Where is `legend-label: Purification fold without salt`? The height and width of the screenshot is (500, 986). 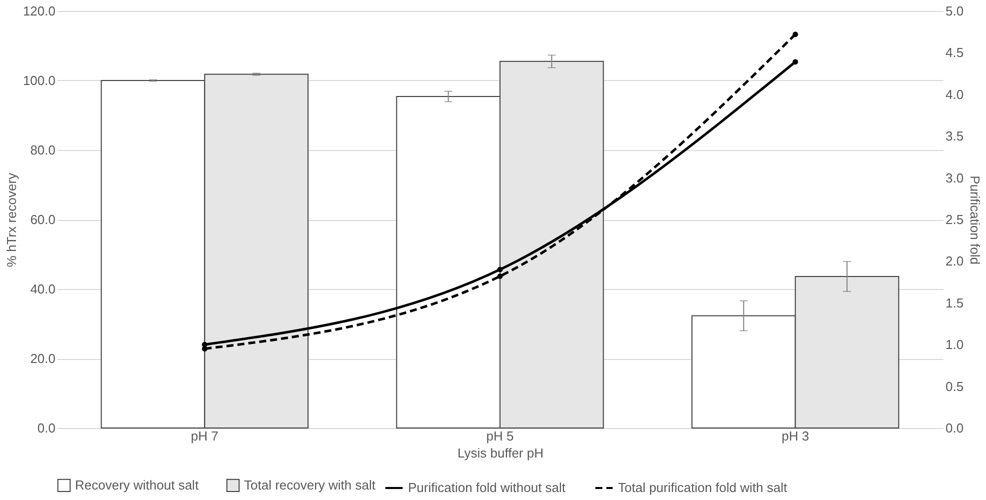 legend-label: Purification fold without salt is located at coordinates (487, 487).